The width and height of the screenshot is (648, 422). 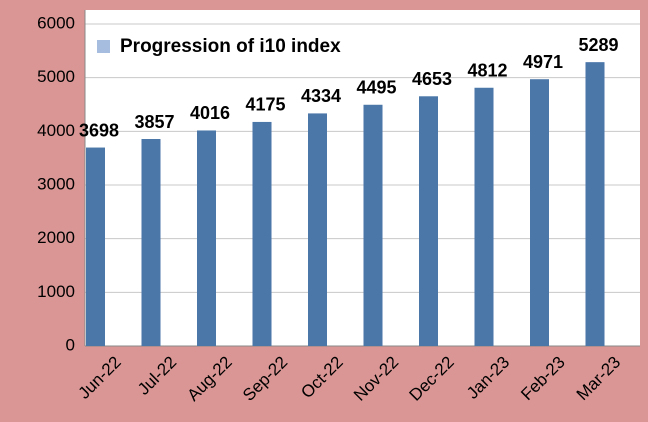 What do you see at coordinates (543, 62) in the screenshot?
I see `data-label: 4971` at bounding box center [543, 62].